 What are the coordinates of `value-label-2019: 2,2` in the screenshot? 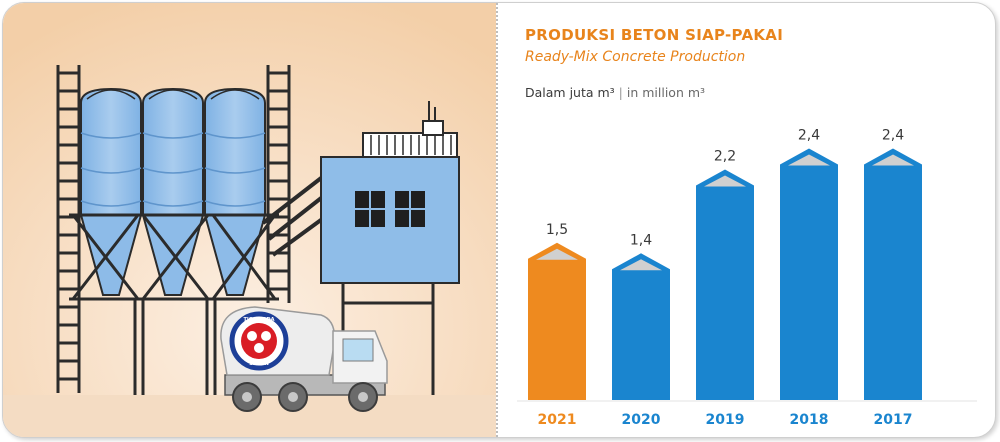 It's located at (725, 156).